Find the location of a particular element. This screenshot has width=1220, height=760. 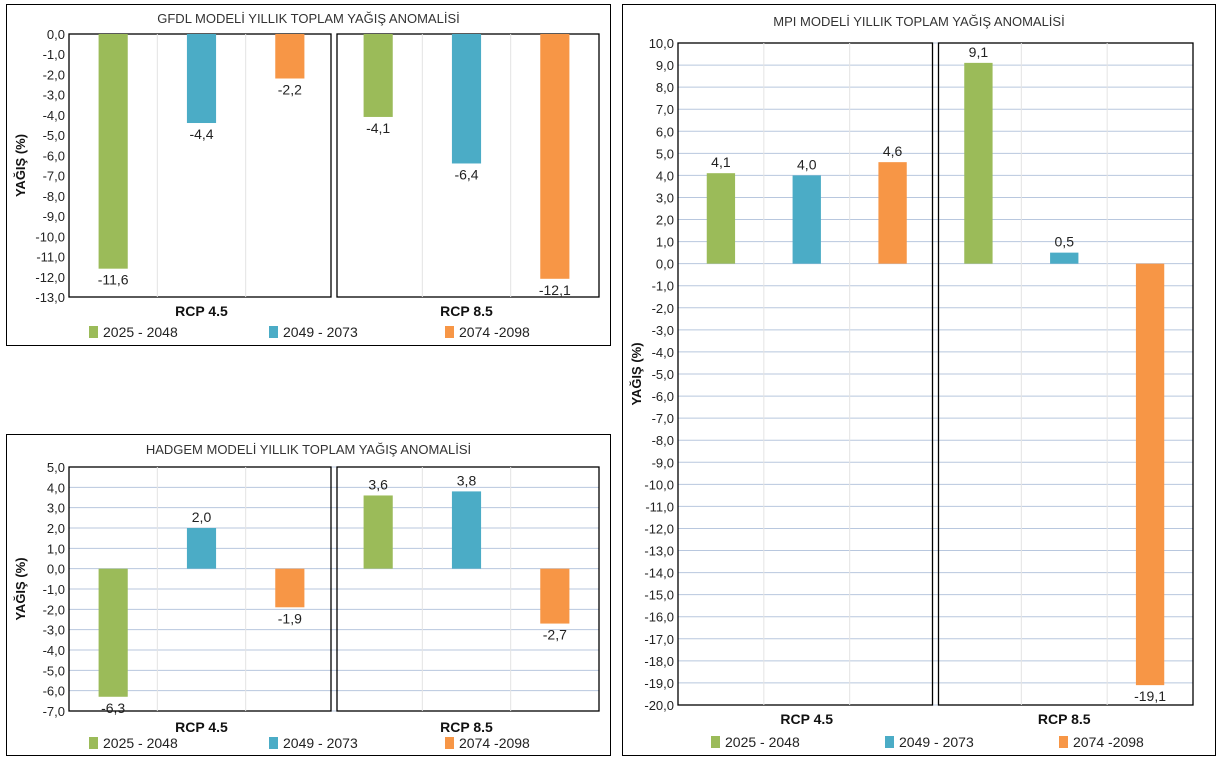

y-tick-label: 8,0 is located at coordinates (665, 87).